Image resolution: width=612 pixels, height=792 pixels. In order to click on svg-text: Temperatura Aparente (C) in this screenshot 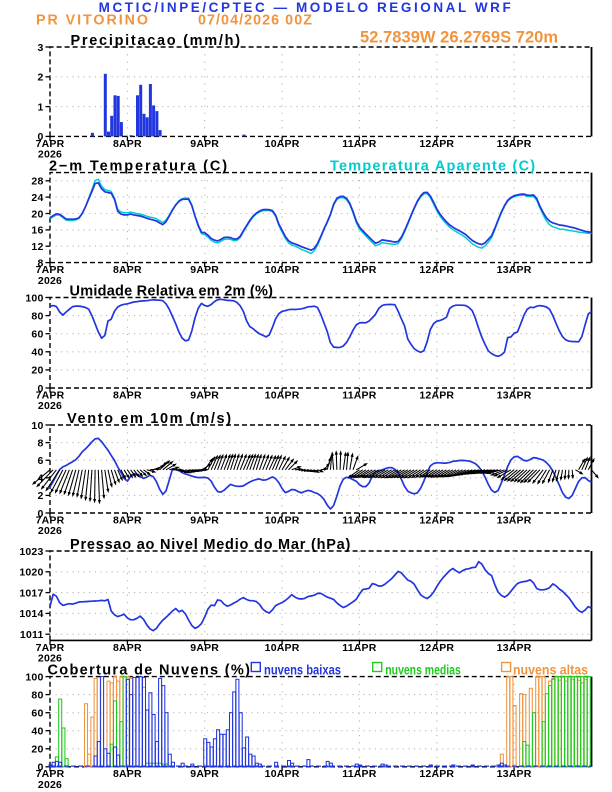, I will do `click(433, 167)`.